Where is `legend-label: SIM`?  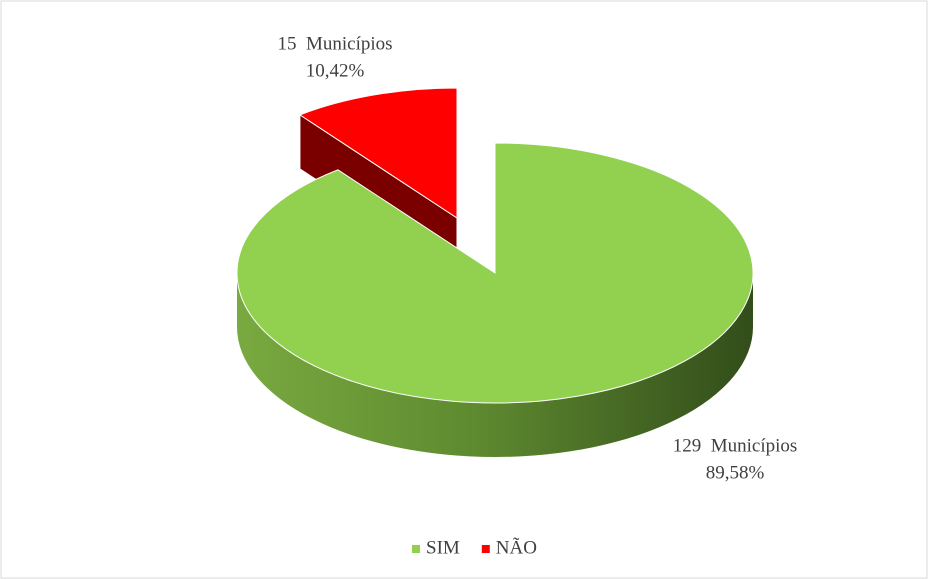 legend-label: SIM is located at coordinates (443, 547).